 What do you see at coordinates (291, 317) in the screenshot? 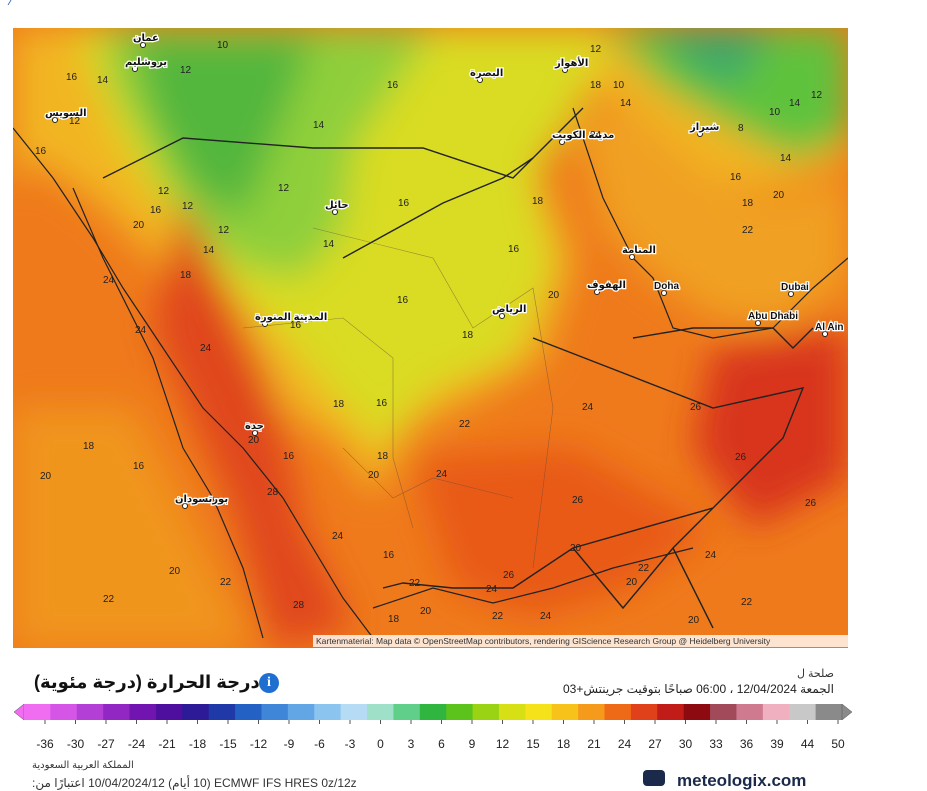
I see `city-label: المدينة المنورة` at bounding box center [291, 317].